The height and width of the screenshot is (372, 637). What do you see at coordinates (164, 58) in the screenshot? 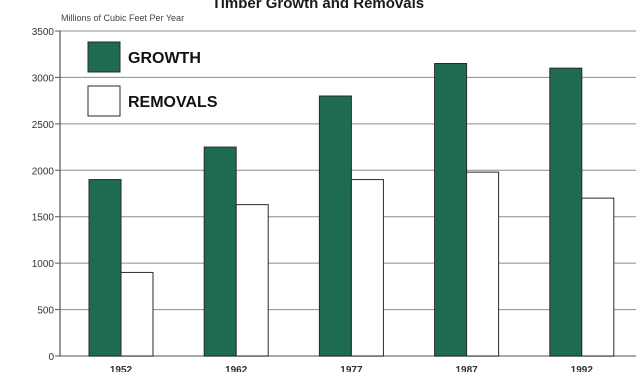
I see `legend-label-growth: GROWTH` at bounding box center [164, 58].